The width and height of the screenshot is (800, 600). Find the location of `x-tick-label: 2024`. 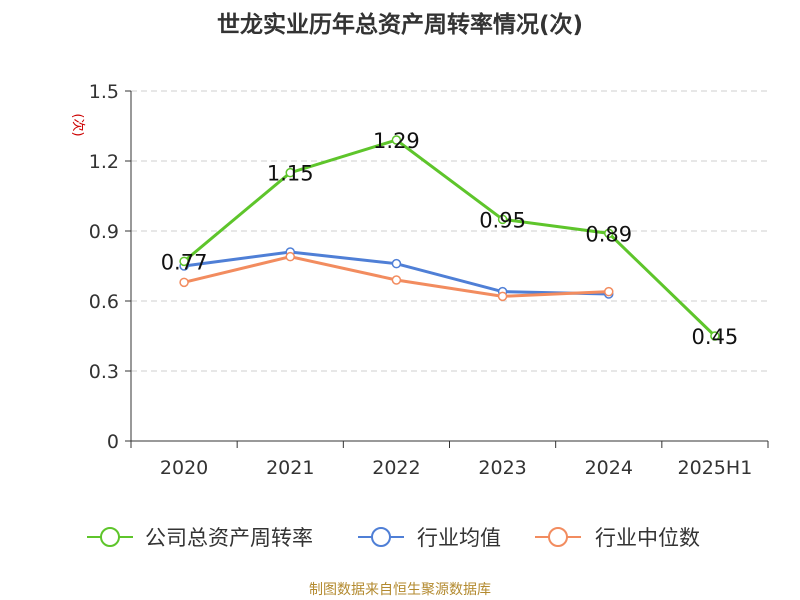

x-tick-label: 2024 is located at coordinates (609, 468).